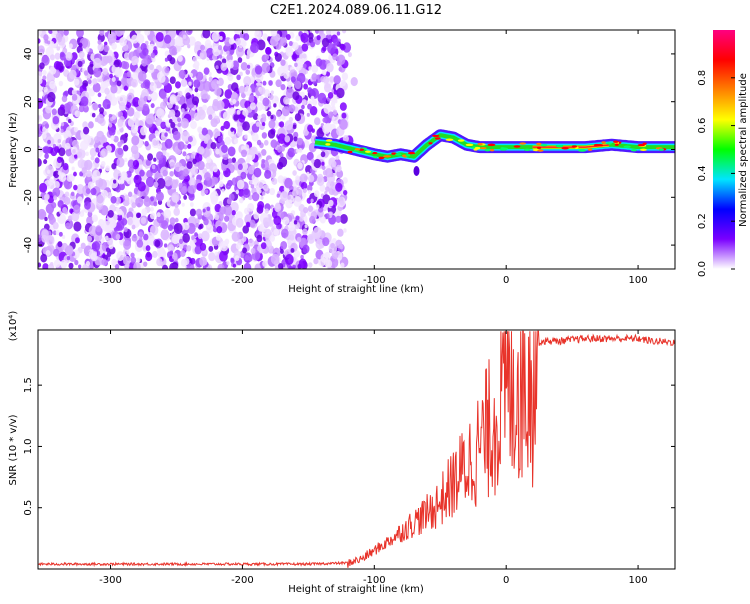 This screenshot has width=750, height=604. Describe the element at coordinates (702, 126) in the screenshot. I see `colorbar-tick-label: 0.6` at that location.